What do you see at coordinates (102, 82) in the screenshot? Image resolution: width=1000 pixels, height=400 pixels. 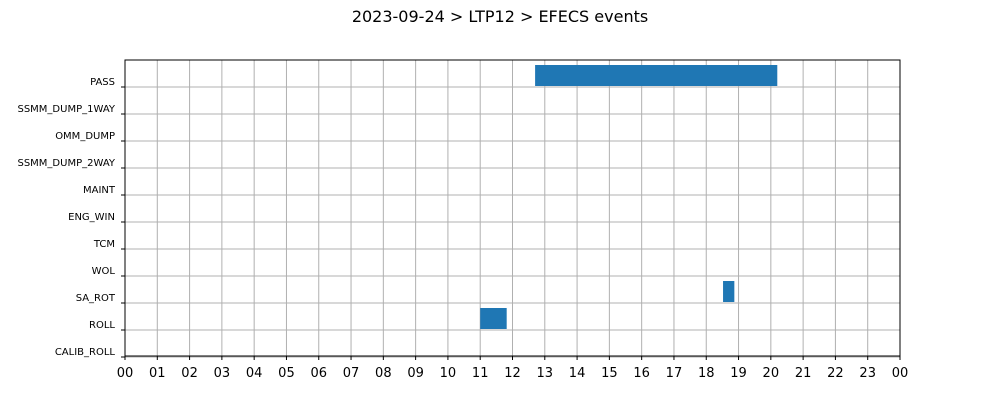 I see `y-tick-label: PASS` at bounding box center [102, 82].